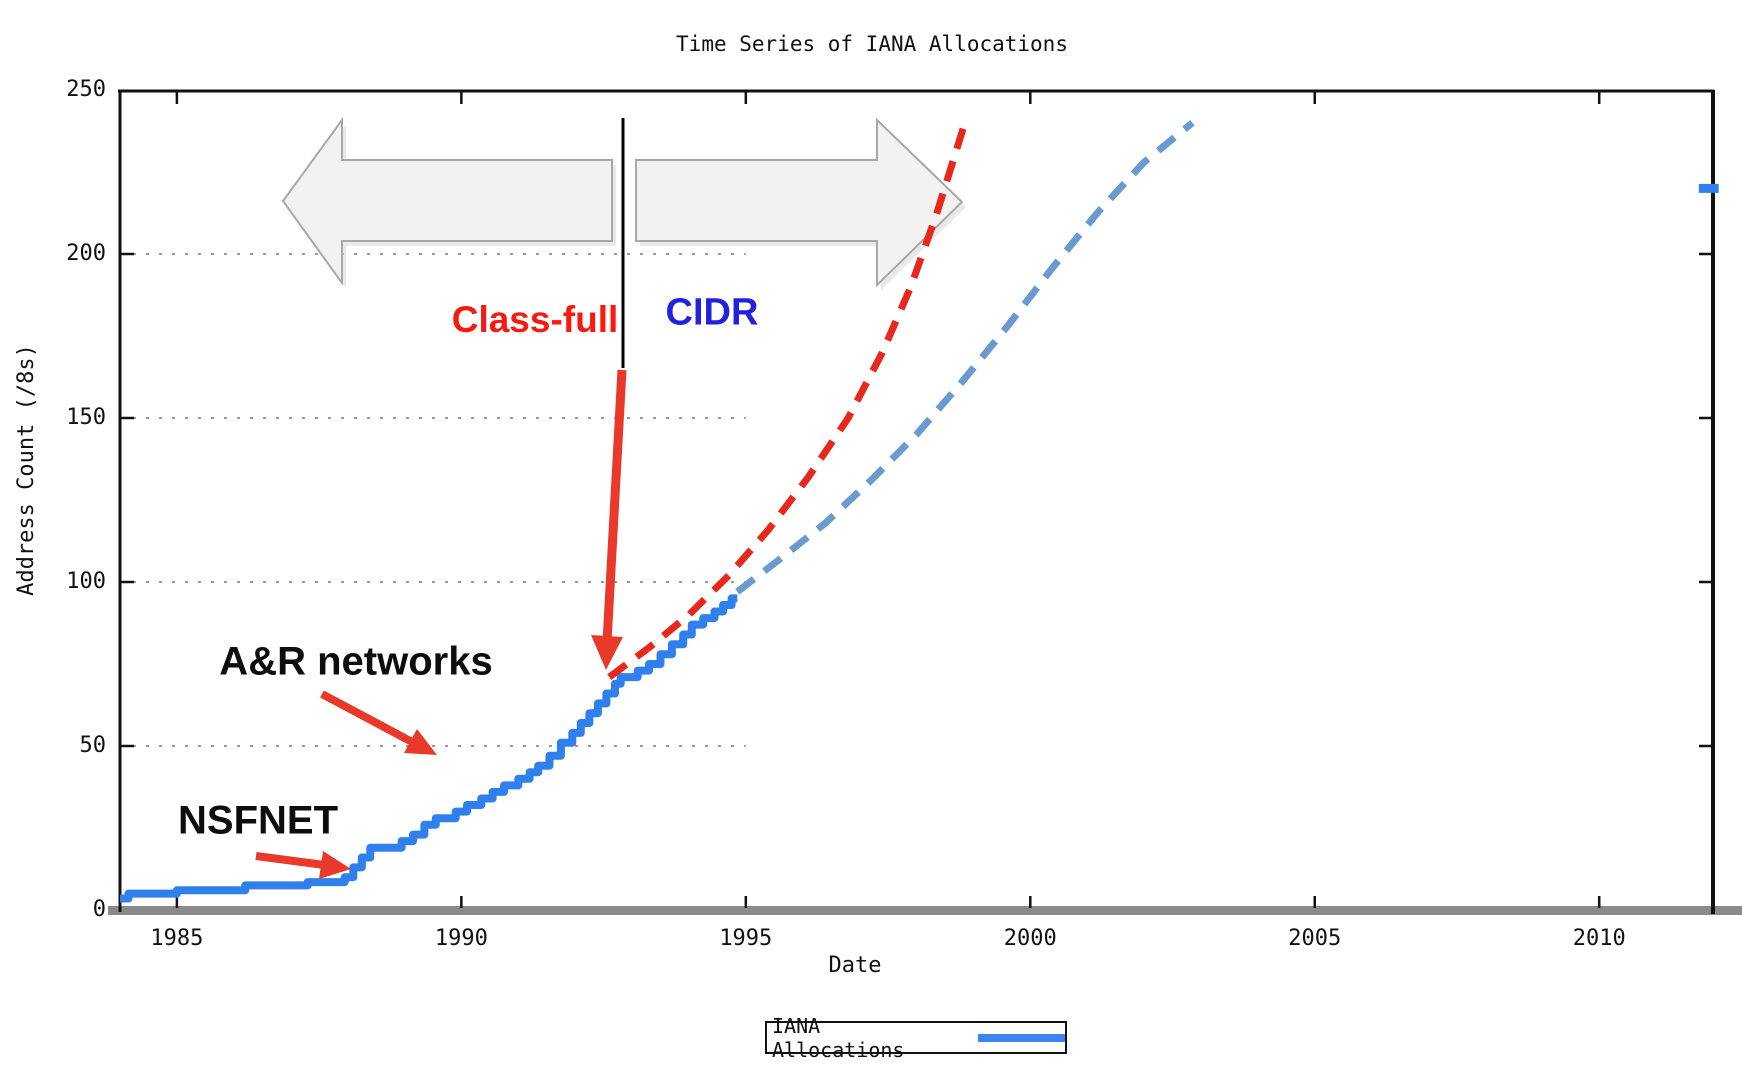 The height and width of the screenshot is (1088, 1742). What do you see at coordinates (86, 417) in the screenshot?
I see `y-tick-label-150: 150` at bounding box center [86, 417].